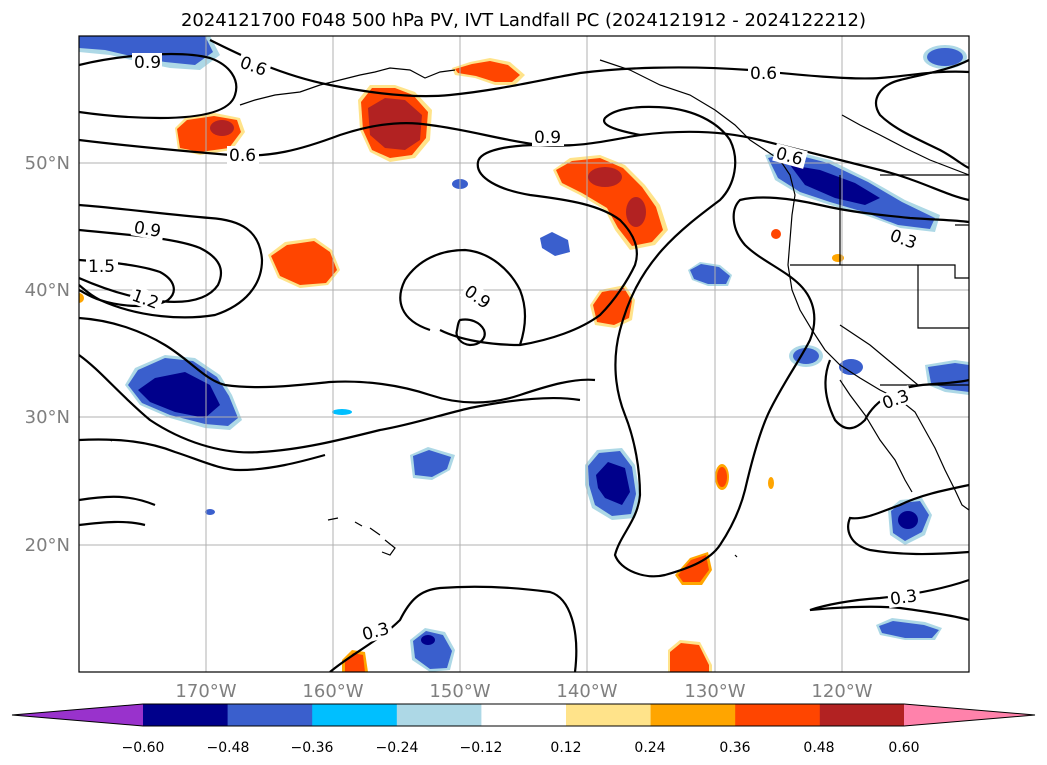 The width and height of the screenshot is (1047, 765). I want to click on colorbar-tick-label: −0.12, so click(481, 748).